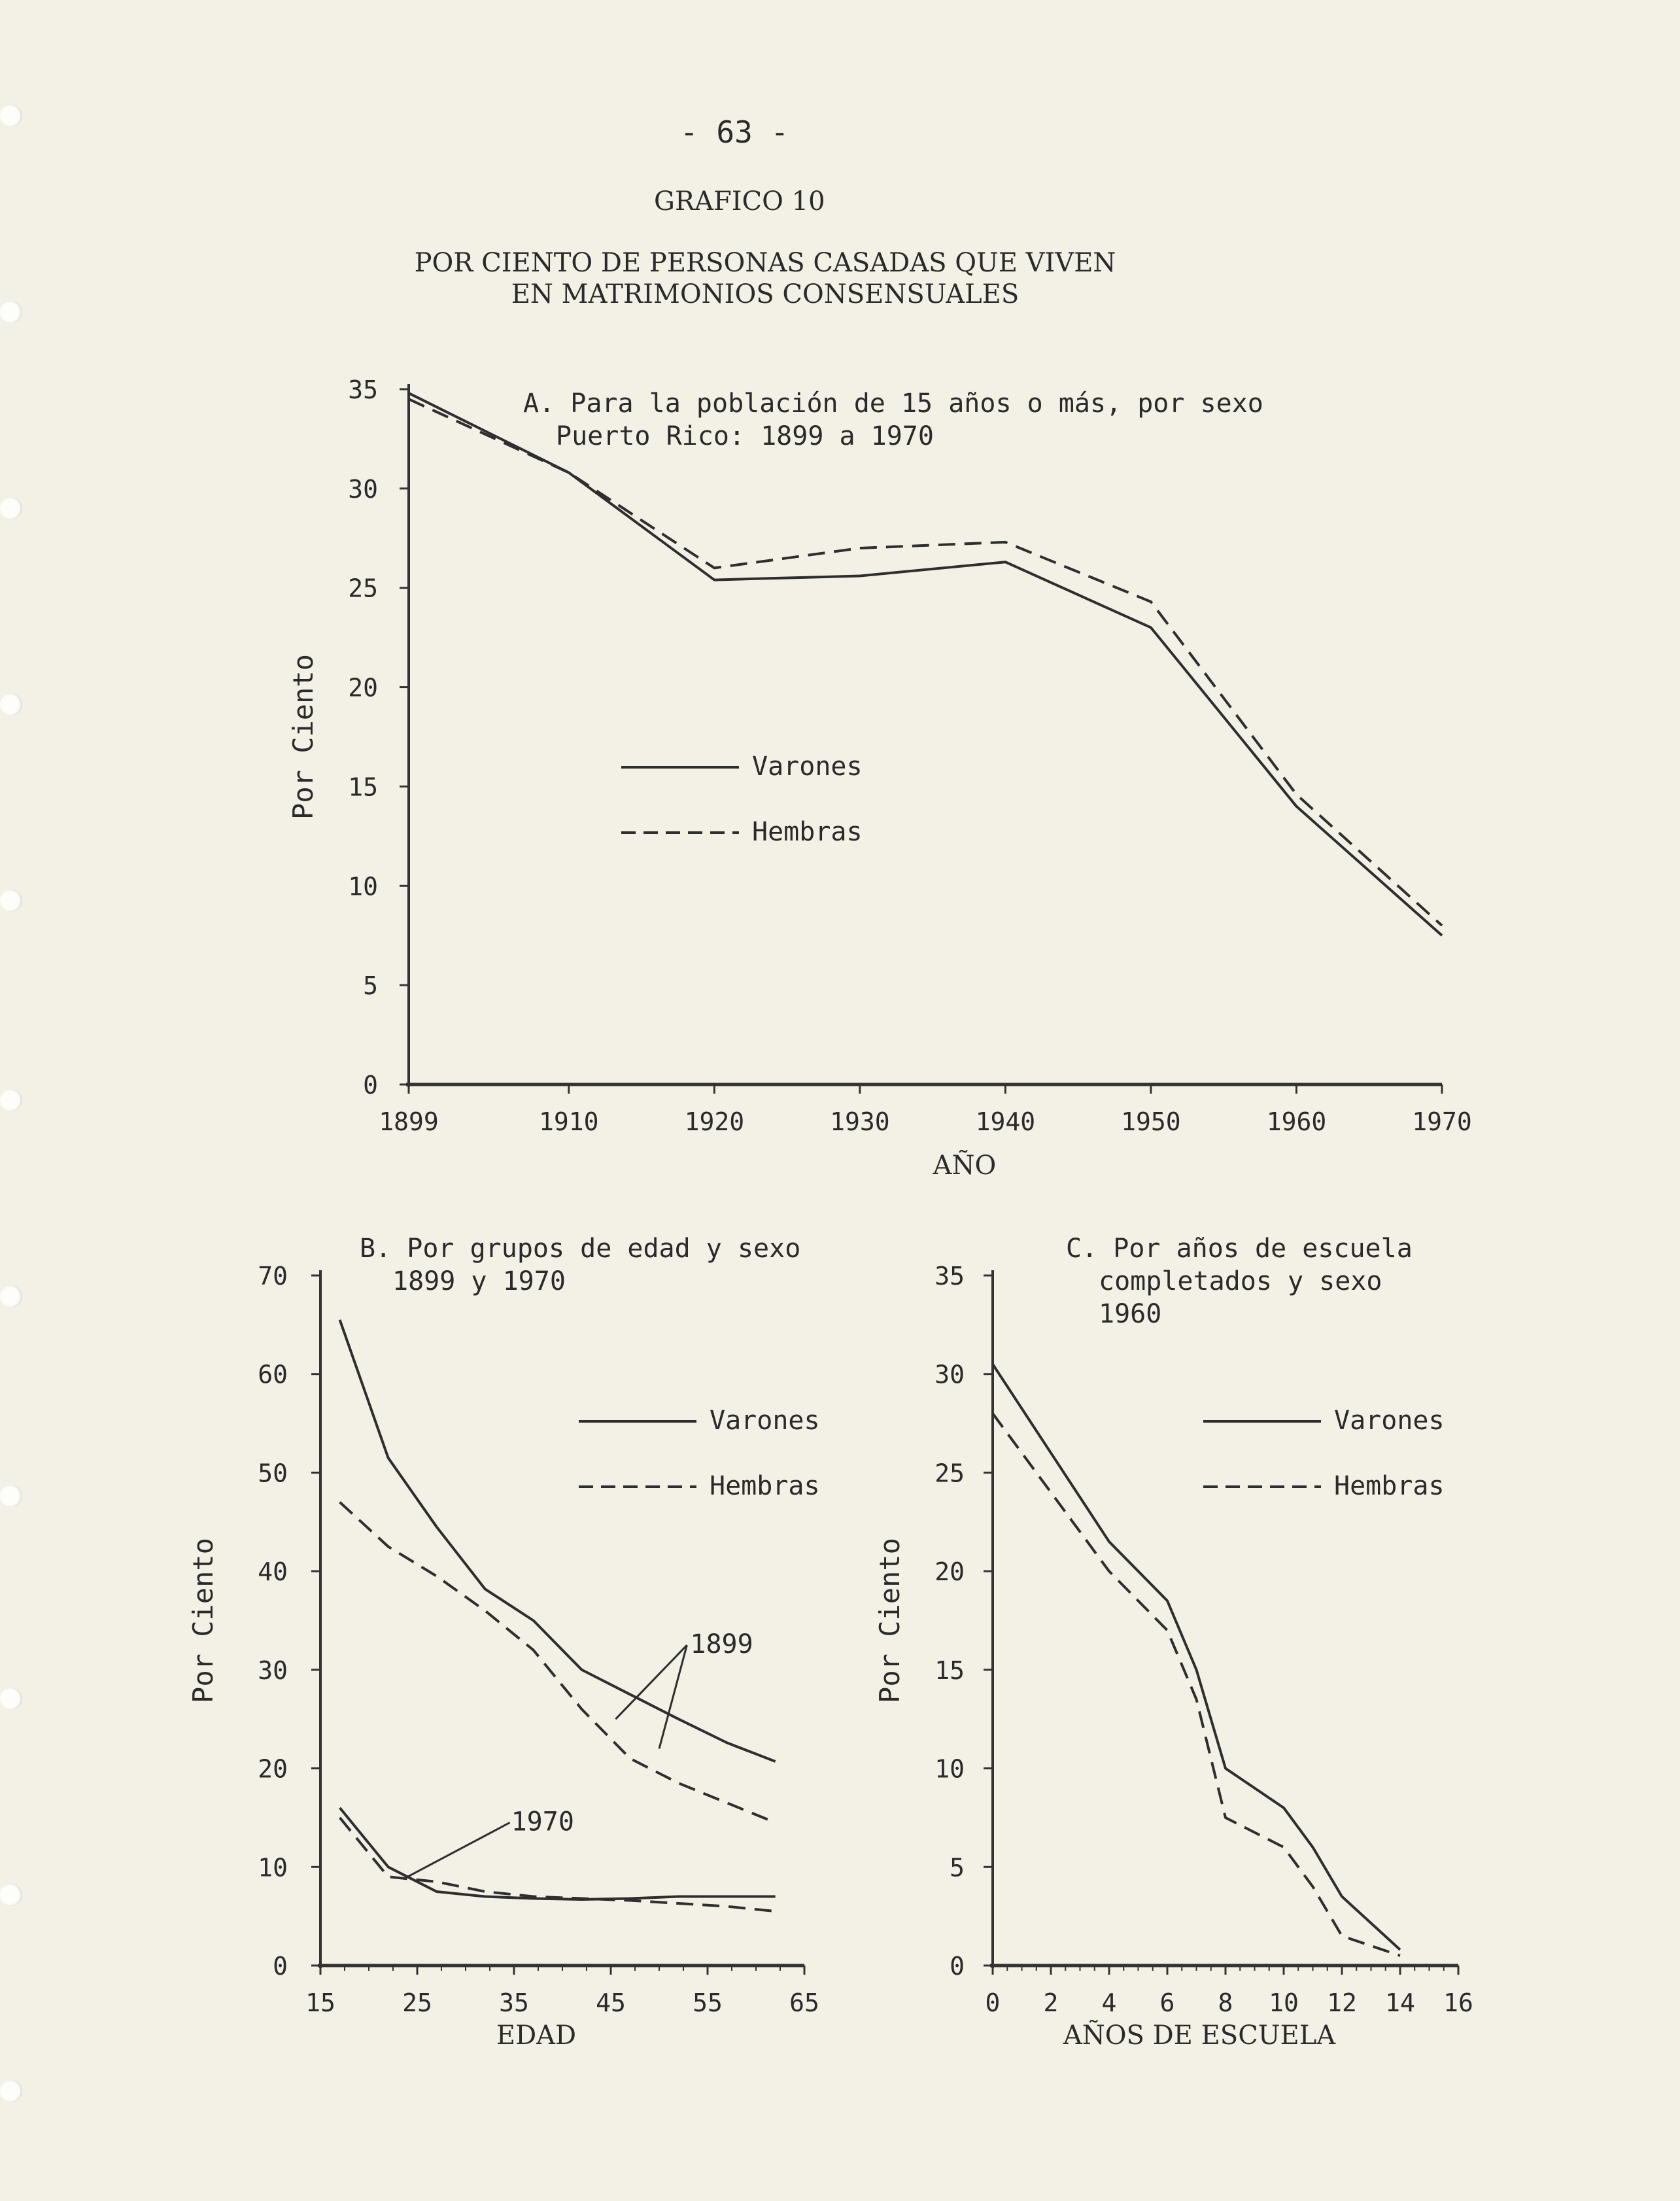 This screenshot has height=2201, width=1680. What do you see at coordinates (1297, 1121) in the screenshot?
I see `chart-a-x-tick-label: 1960` at bounding box center [1297, 1121].